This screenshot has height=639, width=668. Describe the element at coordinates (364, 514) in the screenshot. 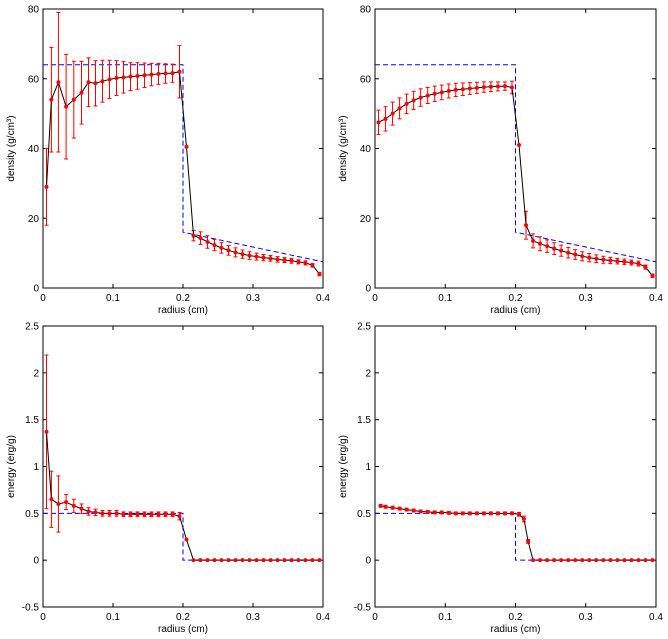

I see `y-tick-label: 0.5` at that location.